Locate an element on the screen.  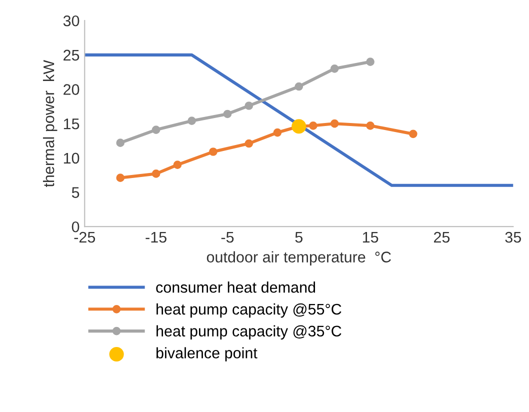
legend-label: heat pump capacity @55°C is located at coordinates (249, 310).